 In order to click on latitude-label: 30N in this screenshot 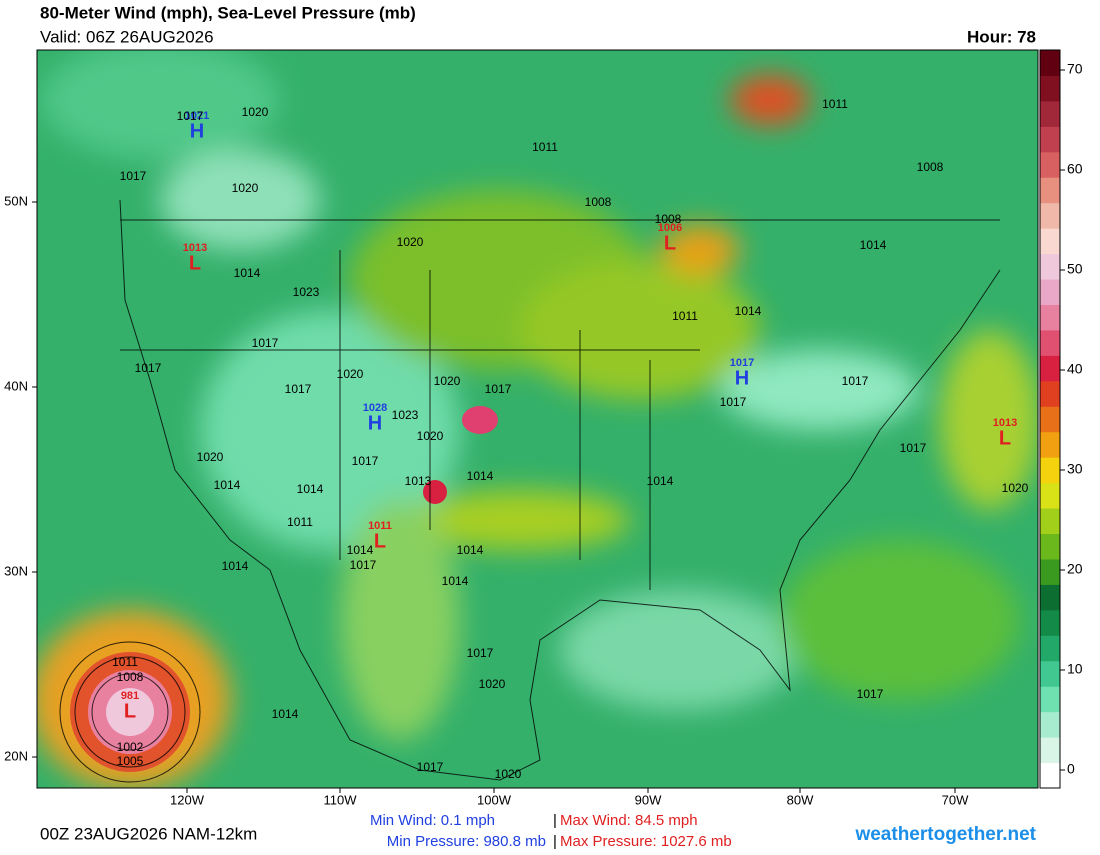, I will do `click(16, 570)`.